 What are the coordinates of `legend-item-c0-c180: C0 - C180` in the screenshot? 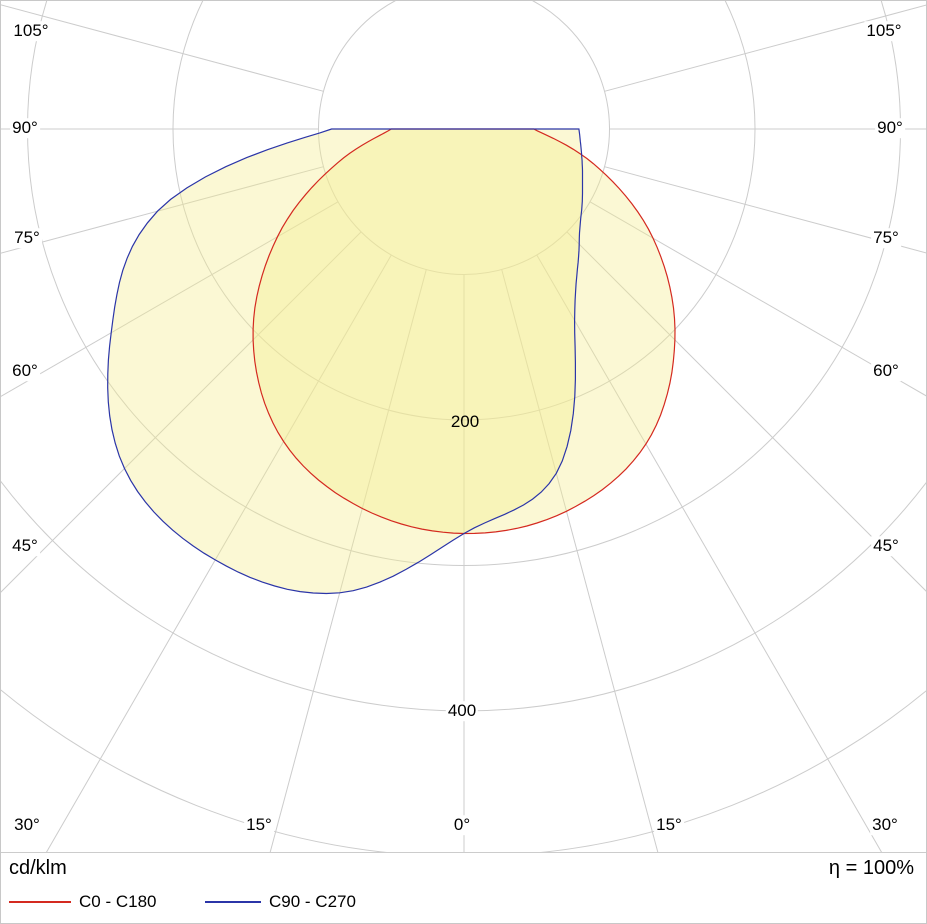 It's located at (82, 902).